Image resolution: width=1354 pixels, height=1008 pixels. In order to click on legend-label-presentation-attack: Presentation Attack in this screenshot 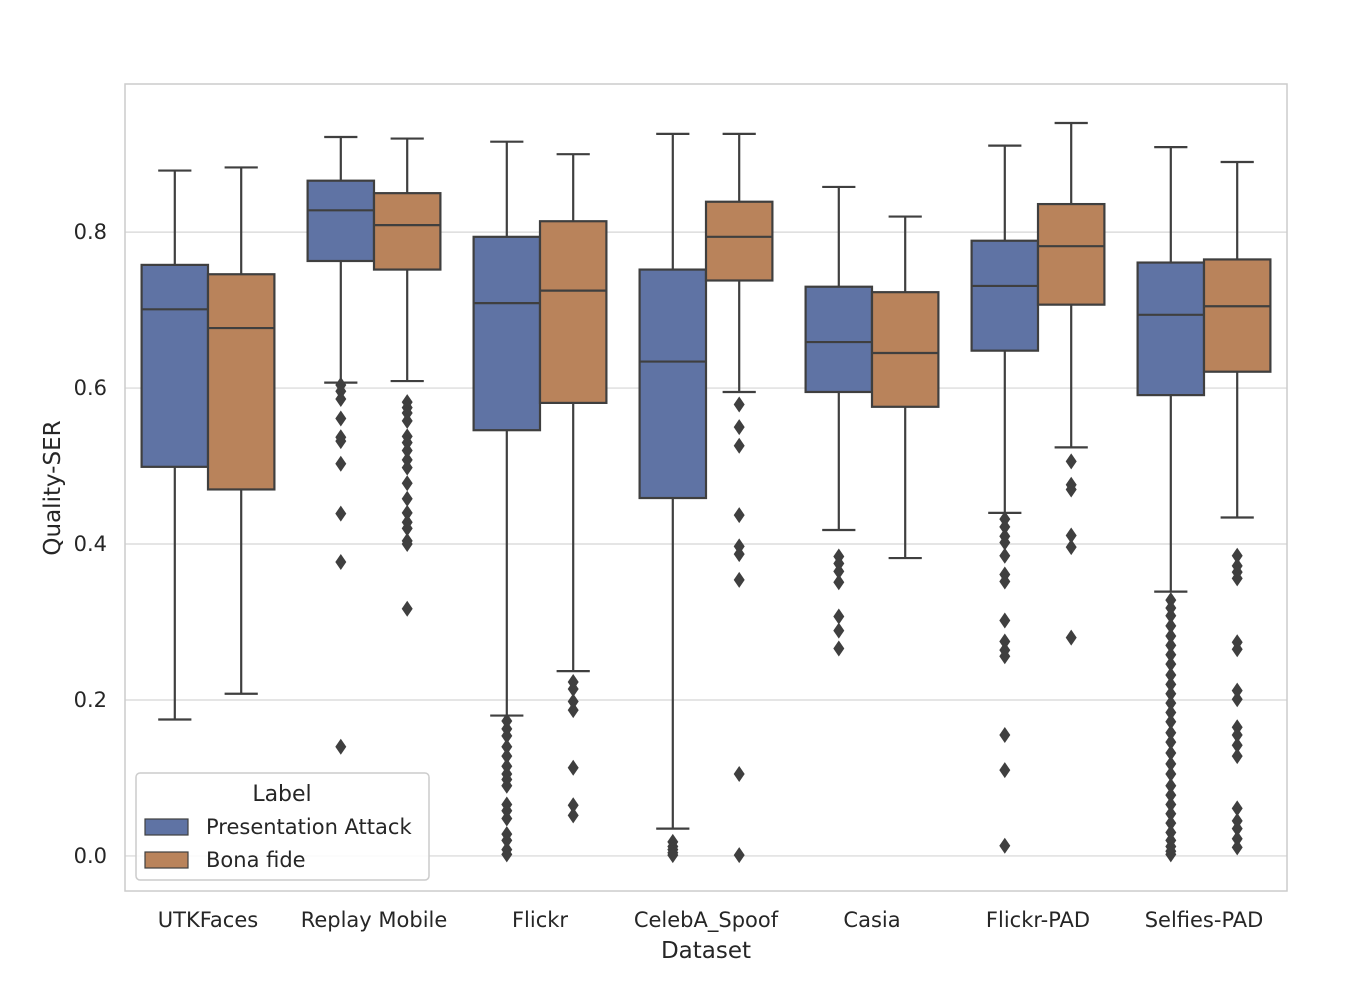, I will do `click(309, 827)`.